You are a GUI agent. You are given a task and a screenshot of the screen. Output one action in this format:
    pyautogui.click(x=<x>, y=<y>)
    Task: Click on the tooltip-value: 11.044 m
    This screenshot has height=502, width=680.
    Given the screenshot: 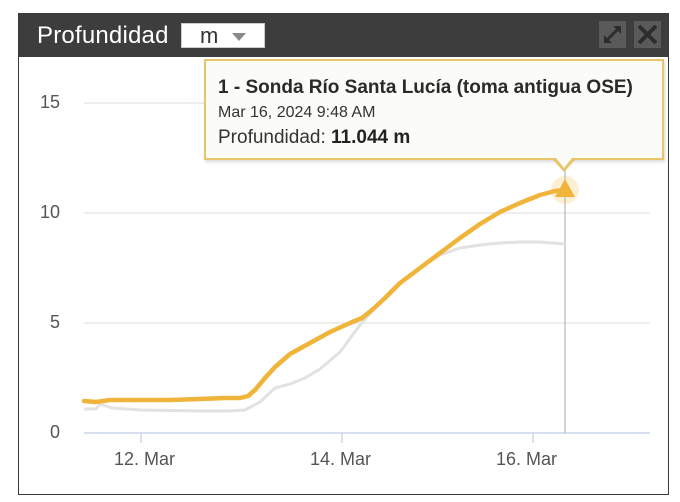 What is the action you would take?
    pyautogui.click(x=371, y=137)
    